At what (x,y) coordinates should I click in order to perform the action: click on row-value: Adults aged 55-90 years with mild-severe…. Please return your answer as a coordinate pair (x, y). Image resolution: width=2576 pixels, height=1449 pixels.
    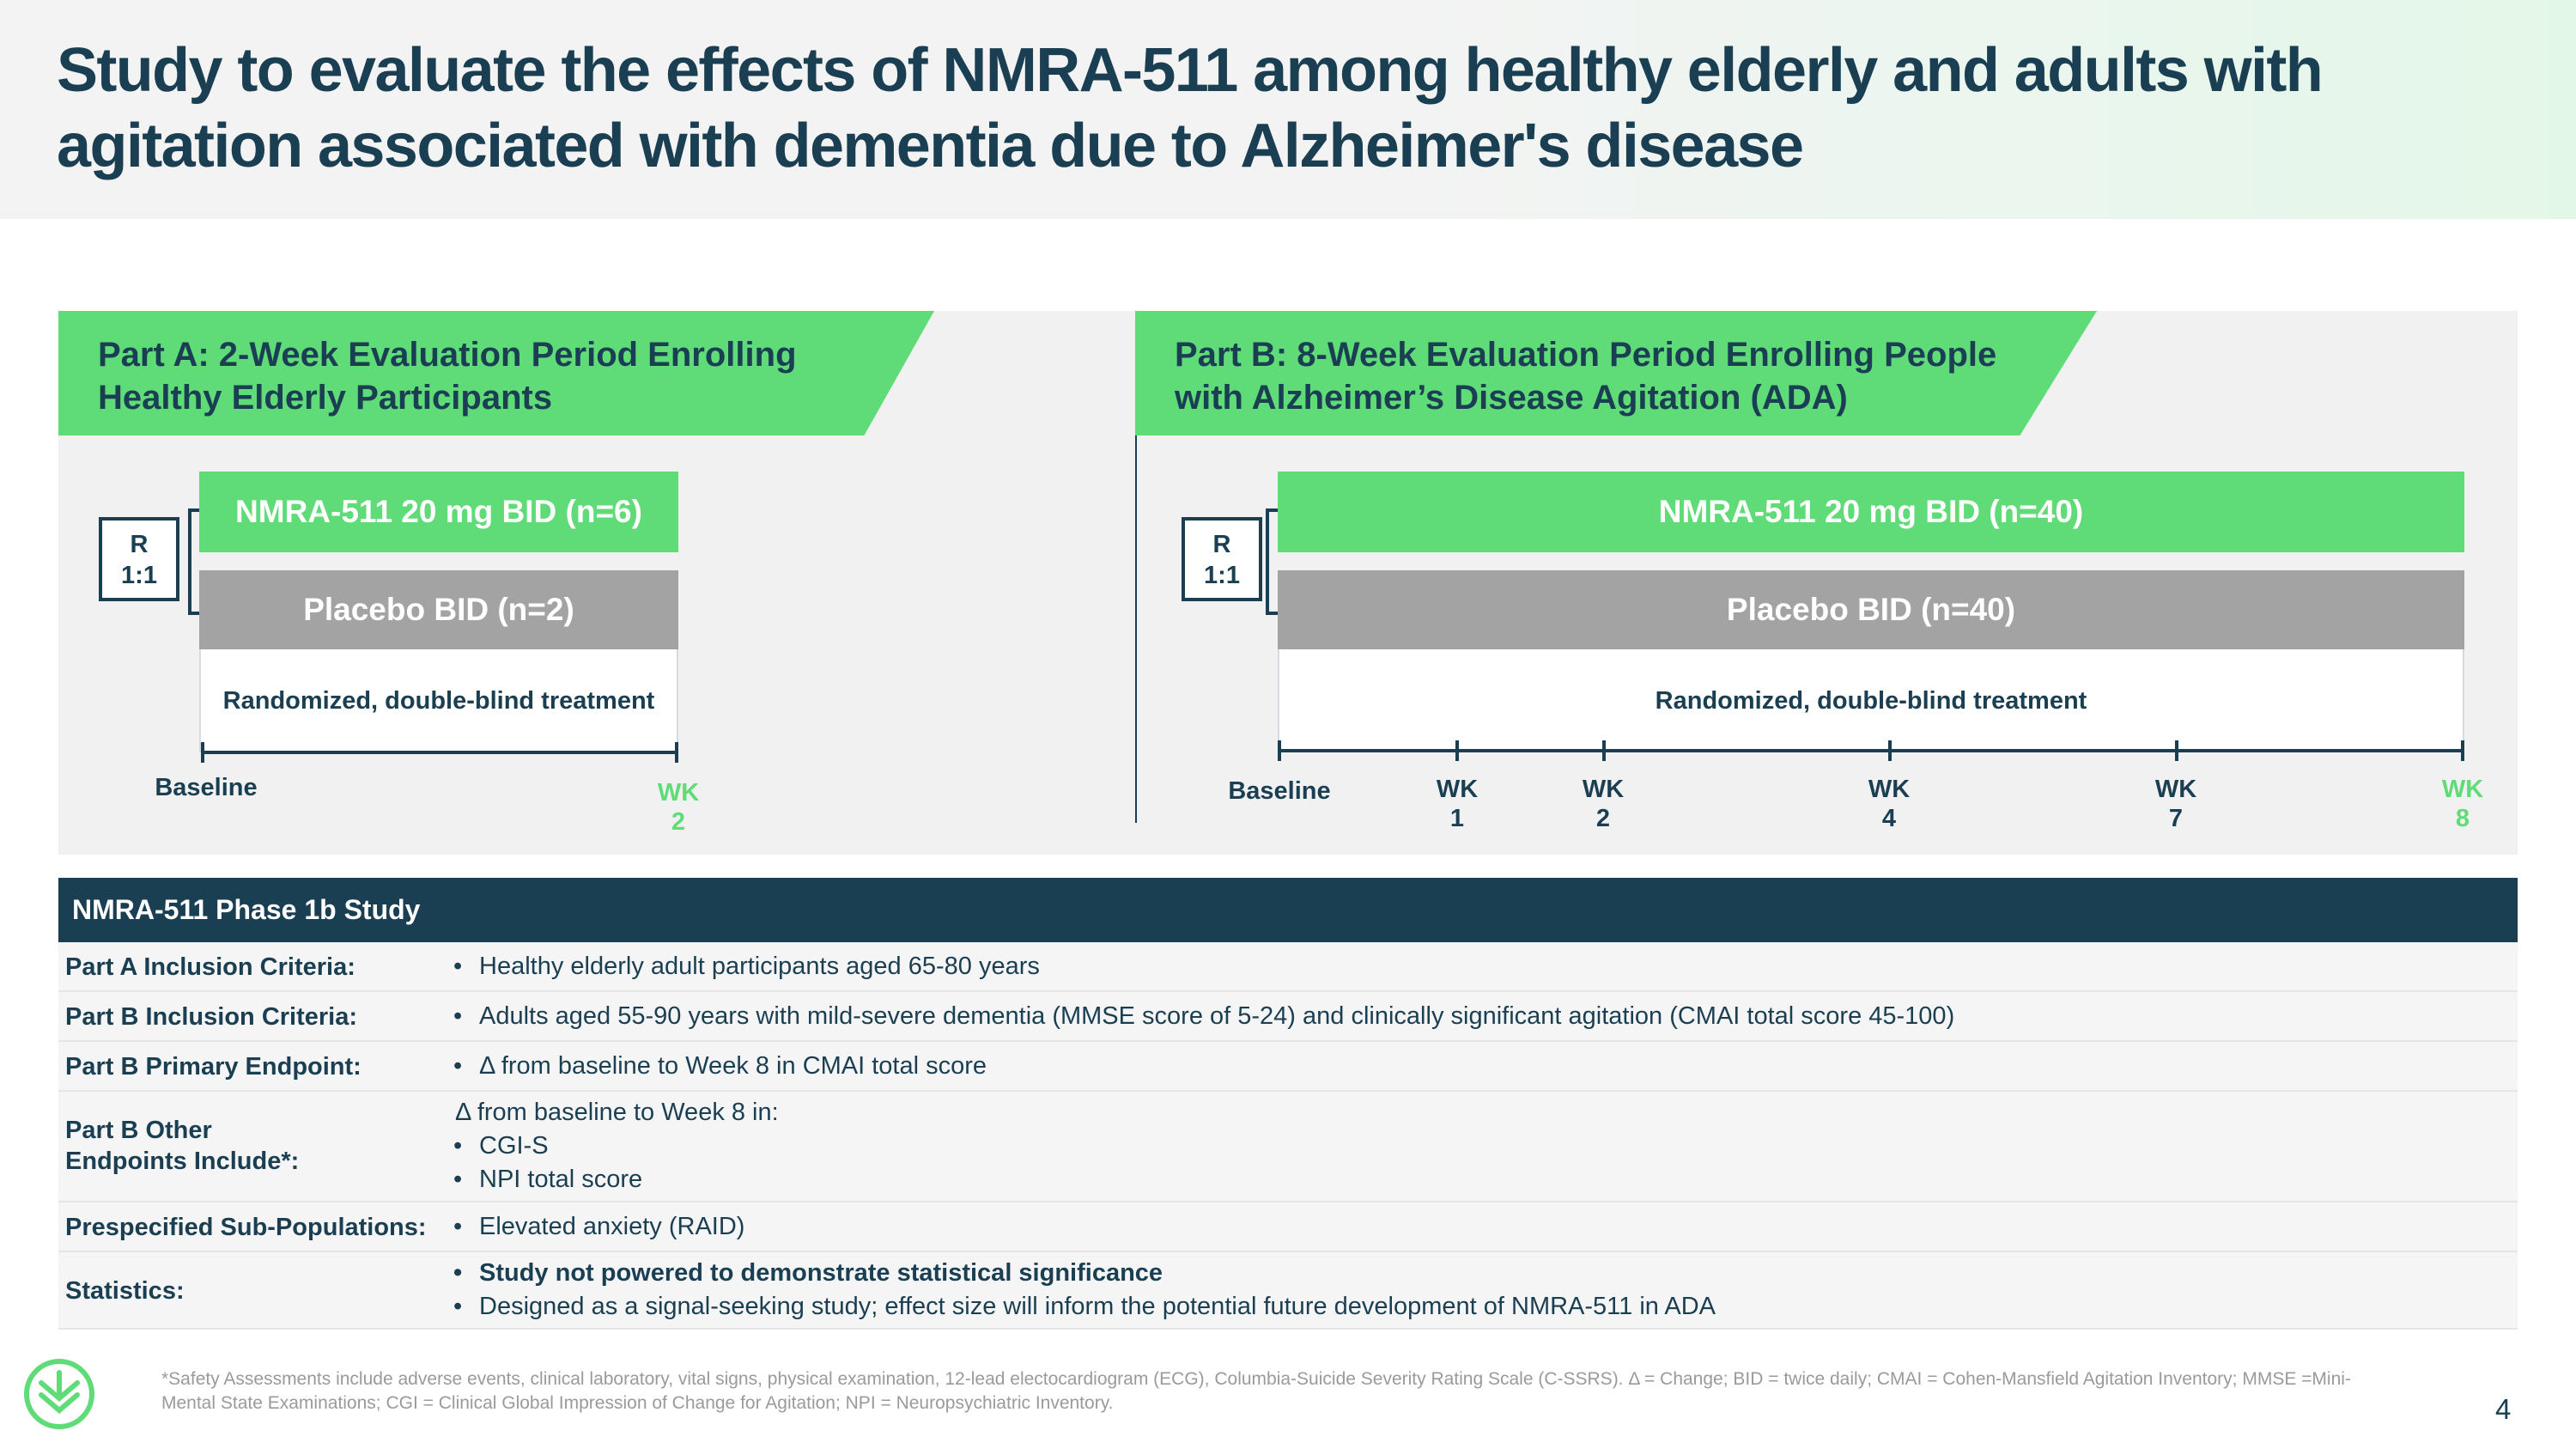
    Looking at the image, I should click on (1203, 1016).